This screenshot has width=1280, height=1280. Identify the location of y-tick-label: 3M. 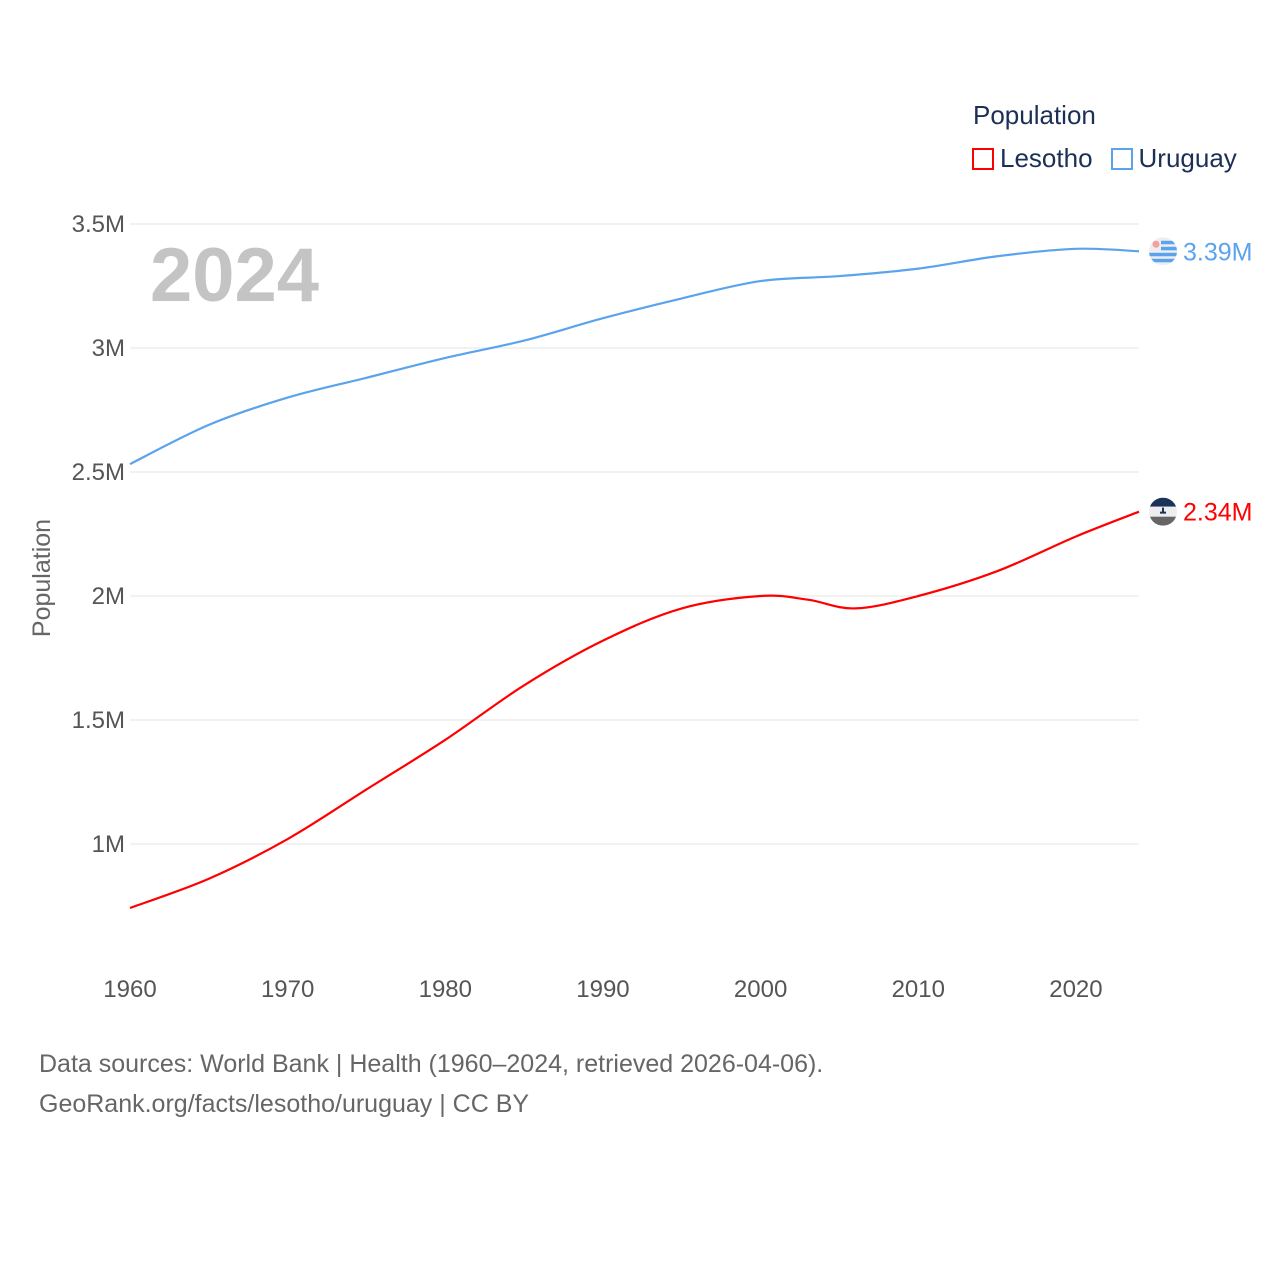
(108, 348).